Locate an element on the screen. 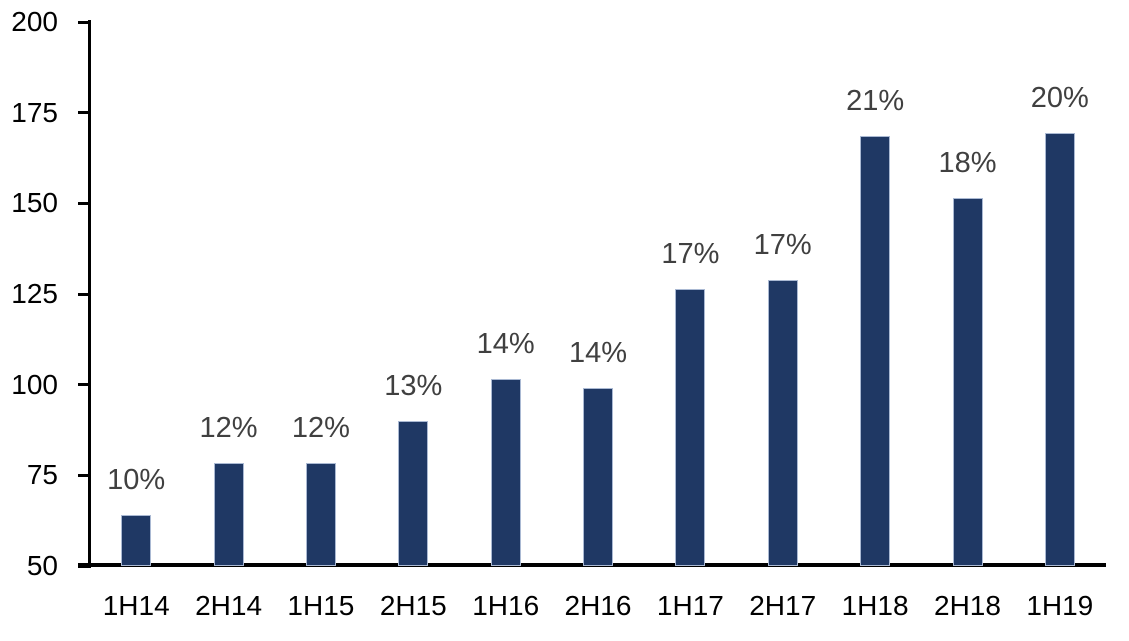  bar-value-label: 21% is located at coordinates (875, 101).